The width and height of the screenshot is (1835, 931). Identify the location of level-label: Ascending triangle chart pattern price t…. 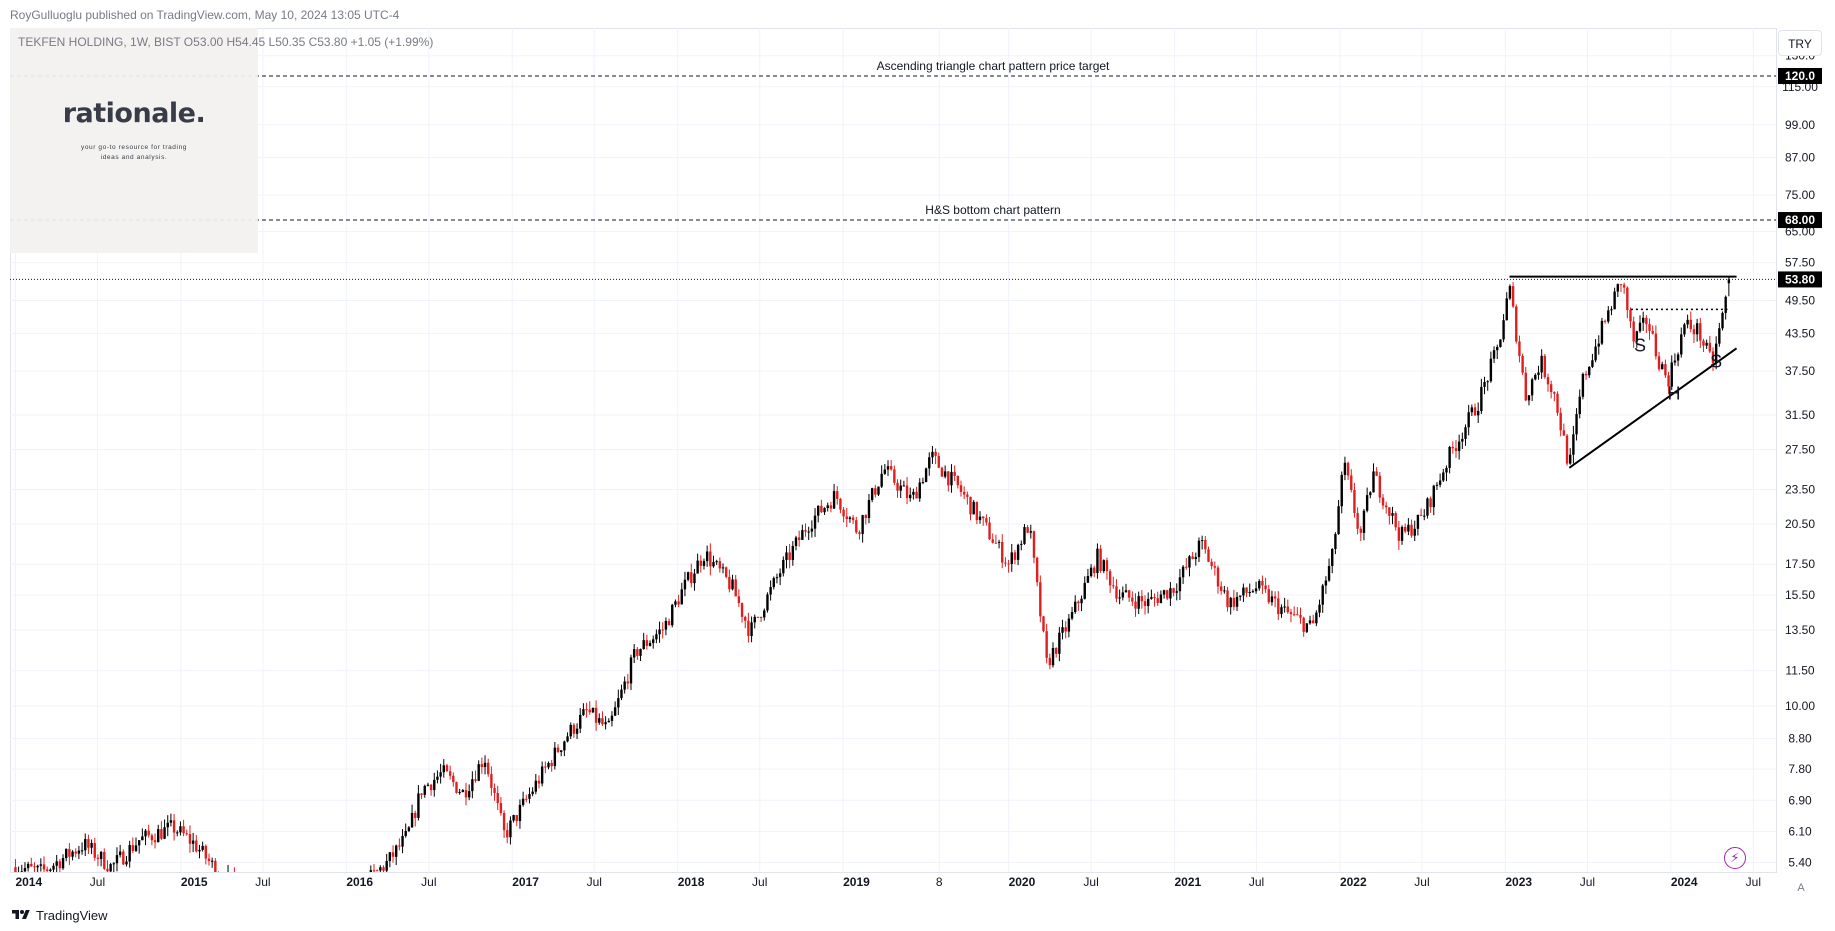
(993, 66).